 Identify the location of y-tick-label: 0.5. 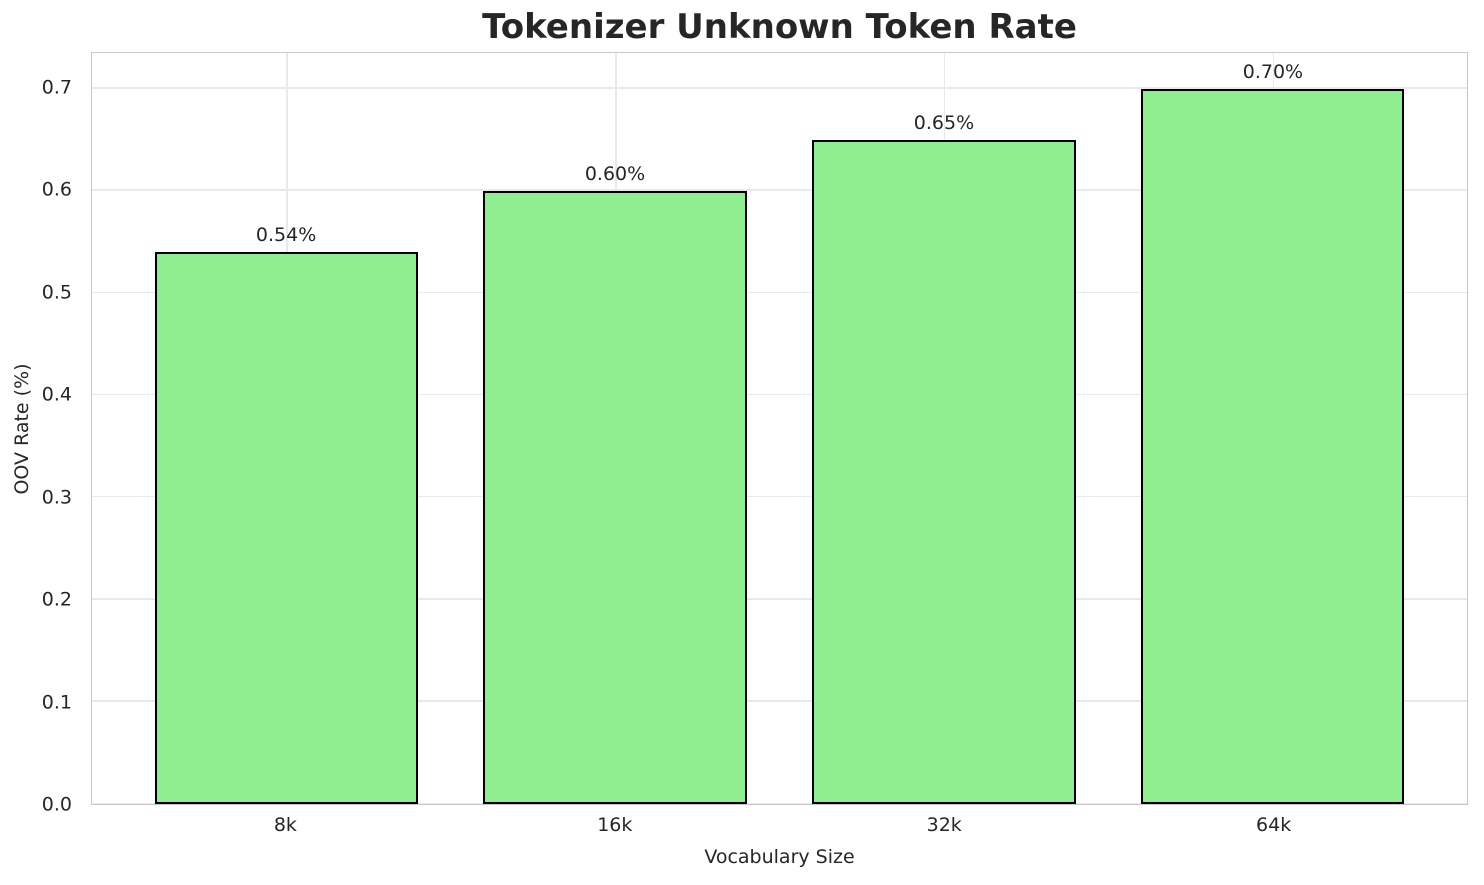
(56, 292).